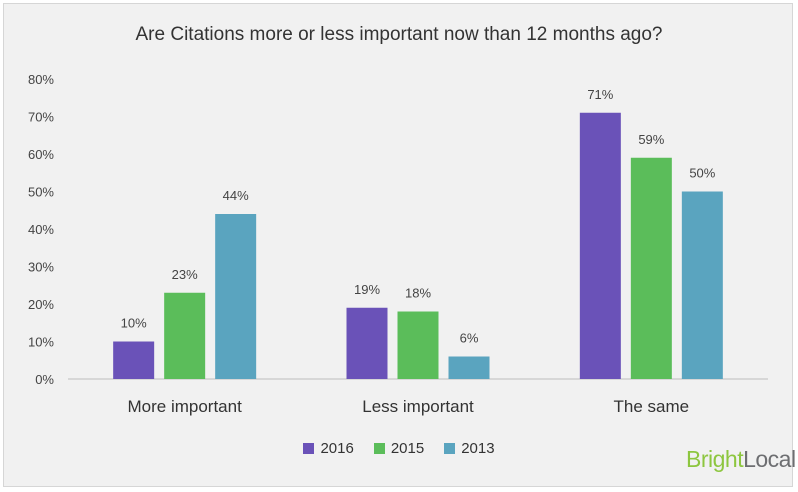  What do you see at coordinates (41, 192) in the screenshot?
I see `y-tick-label: 50%` at bounding box center [41, 192].